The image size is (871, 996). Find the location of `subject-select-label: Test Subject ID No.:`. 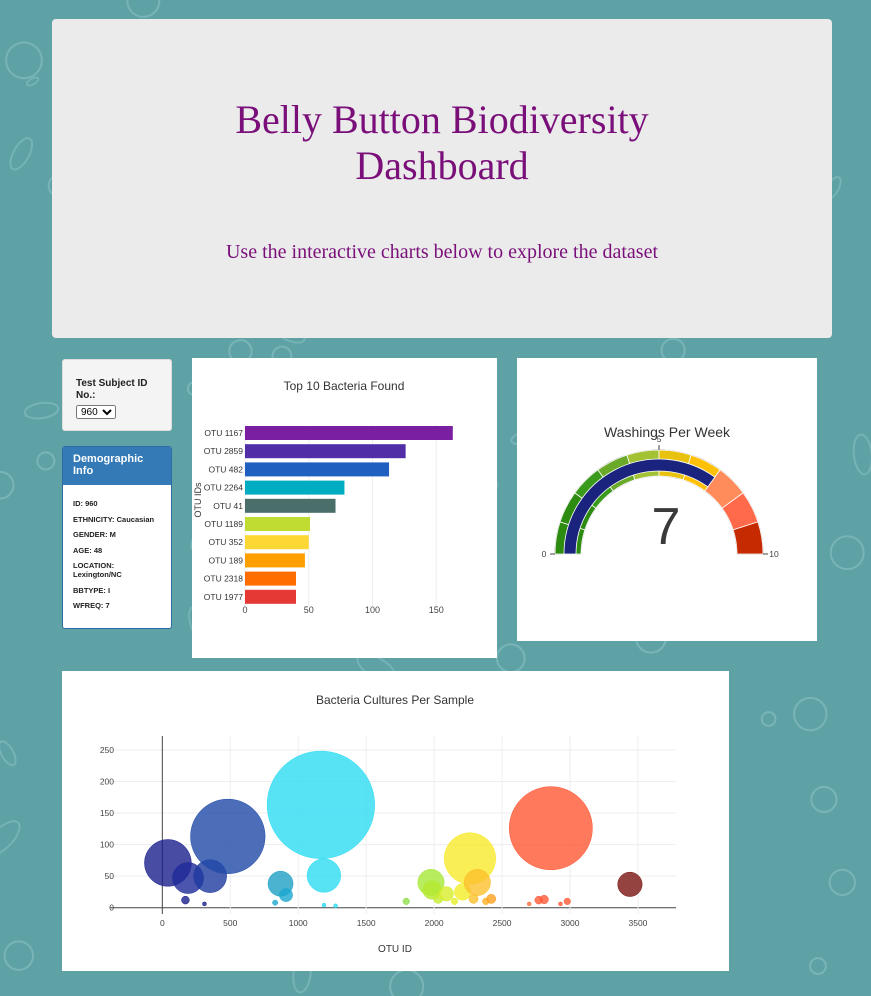

subject-select-label: Test Subject ID No.: is located at coordinates (112, 389).